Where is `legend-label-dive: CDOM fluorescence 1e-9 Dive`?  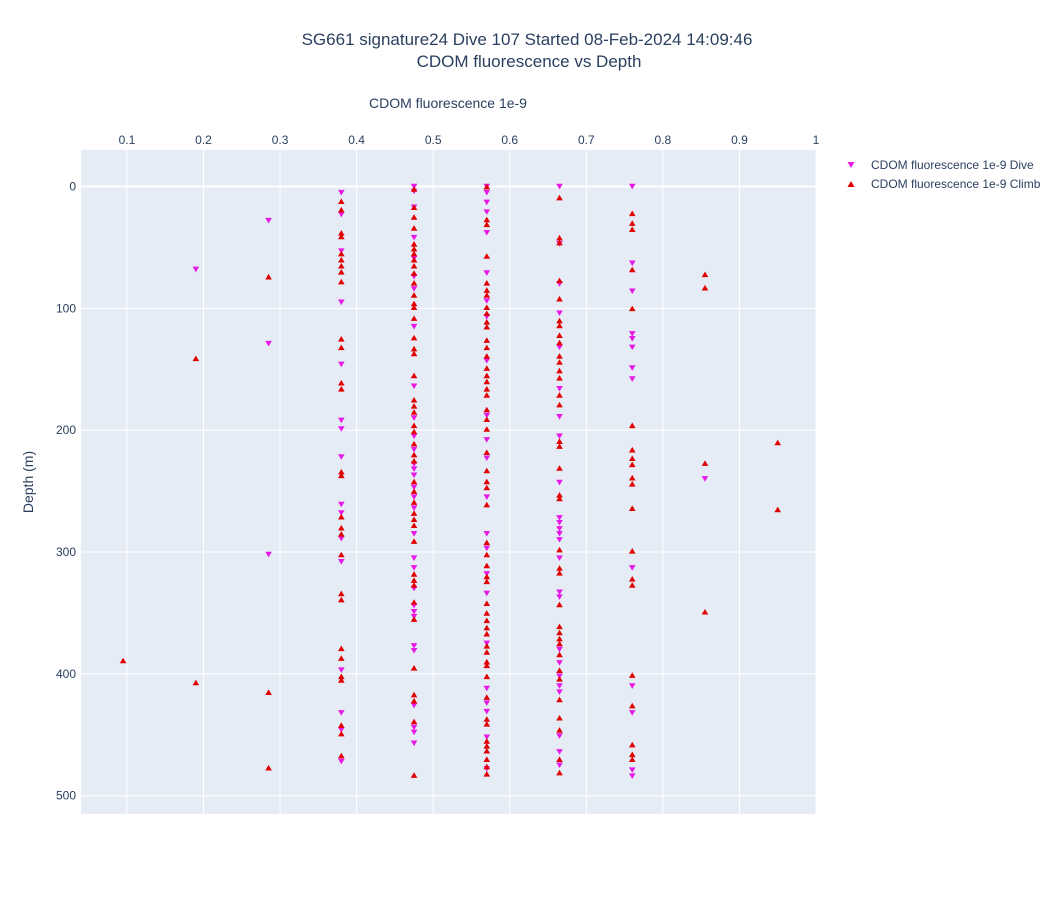
legend-label-dive: CDOM fluorescence 1e-9 Dive is located at coordinates (952, 165).